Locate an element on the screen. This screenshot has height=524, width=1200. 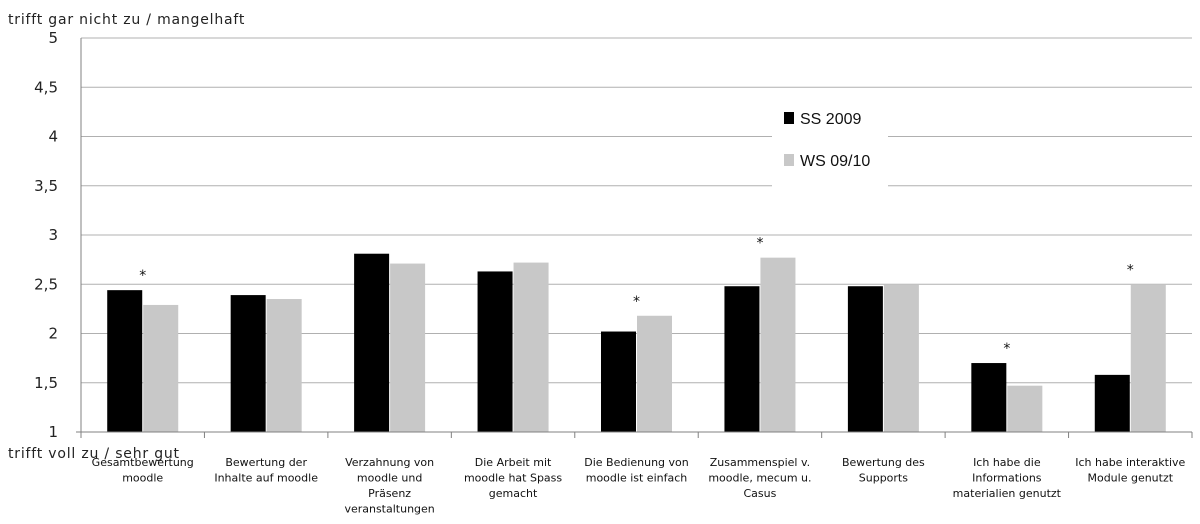
y-axis-bottom-label: trifft voll zu / sehr gut is located at coordinates (94, 454).